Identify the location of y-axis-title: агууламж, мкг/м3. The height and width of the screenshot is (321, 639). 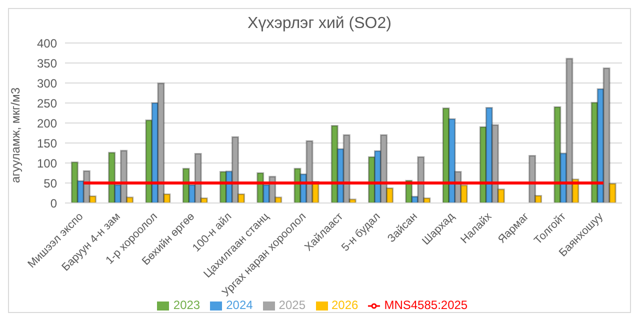
(15, 135).